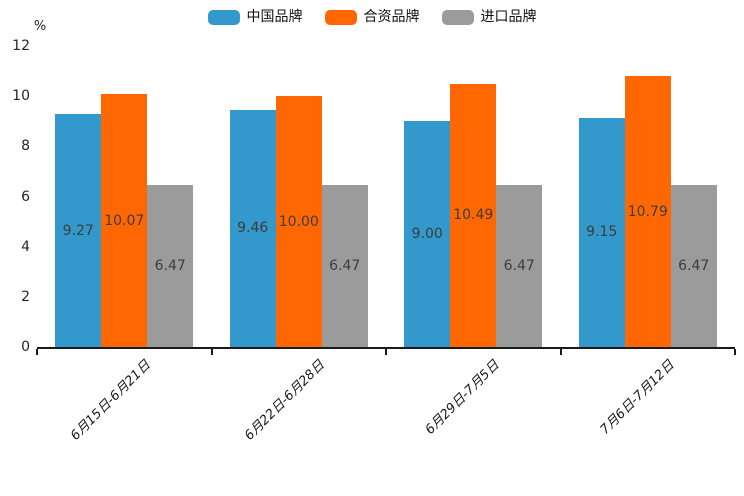 Image resolution: width=744 pixels, height=496 pixels. I want to click on bar-合资品牌-6月15日-6月21日: 10.07, so click(124, 220).